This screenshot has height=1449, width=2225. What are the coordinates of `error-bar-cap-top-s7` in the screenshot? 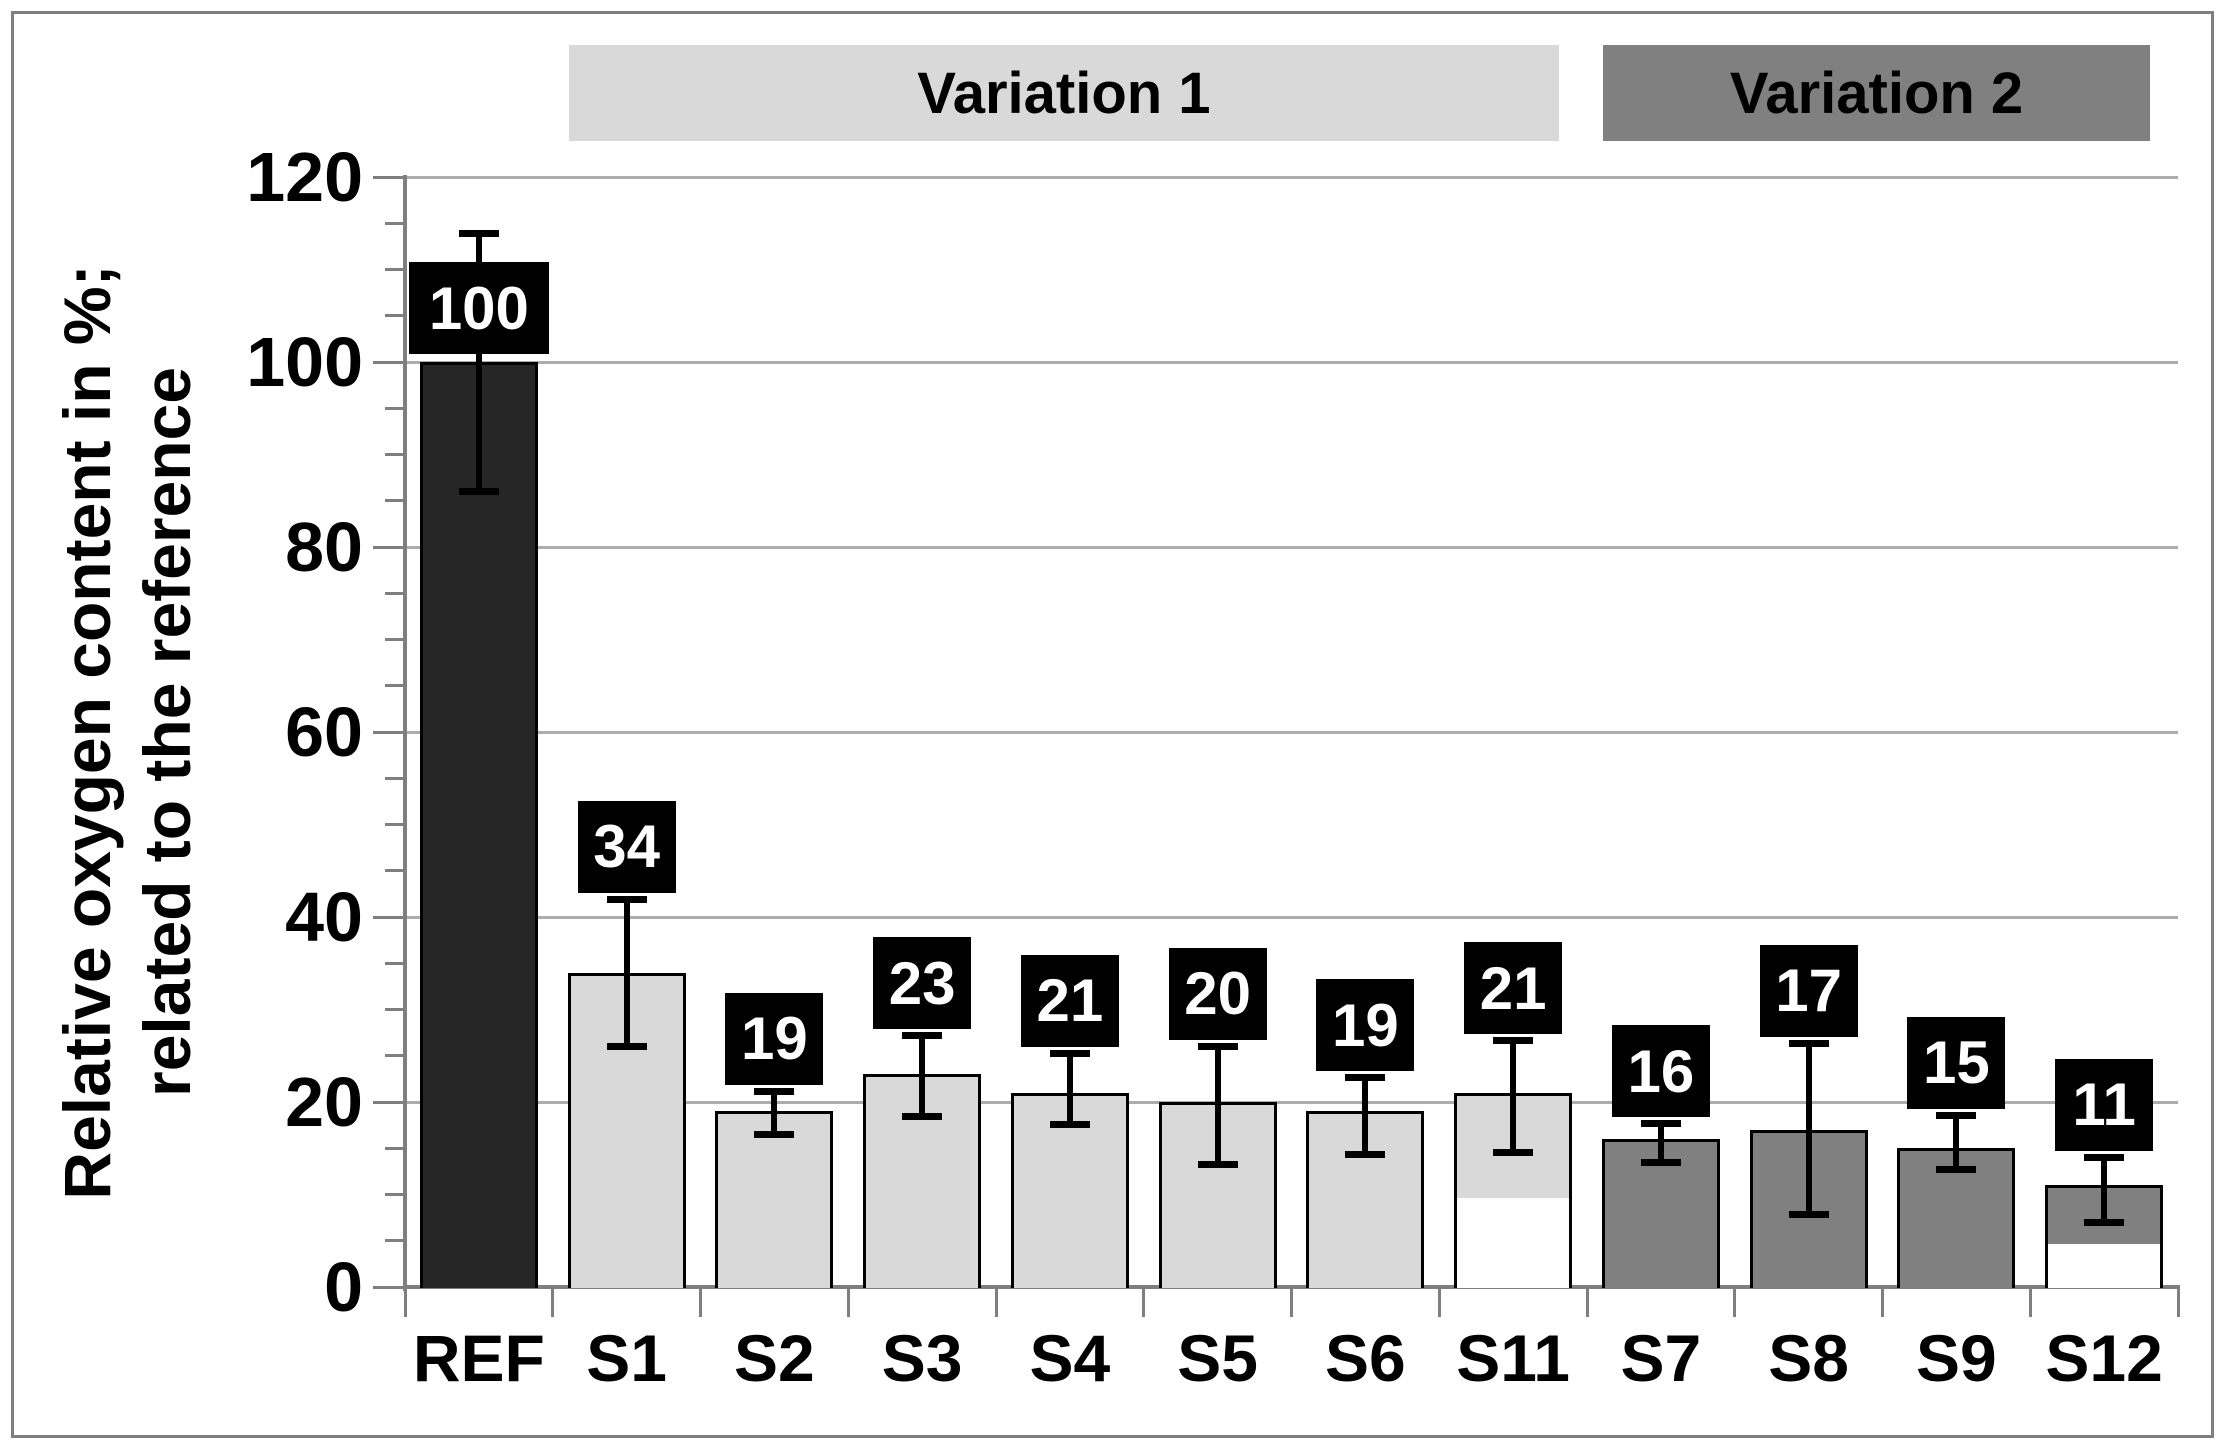 It's located at (1660, 1124).